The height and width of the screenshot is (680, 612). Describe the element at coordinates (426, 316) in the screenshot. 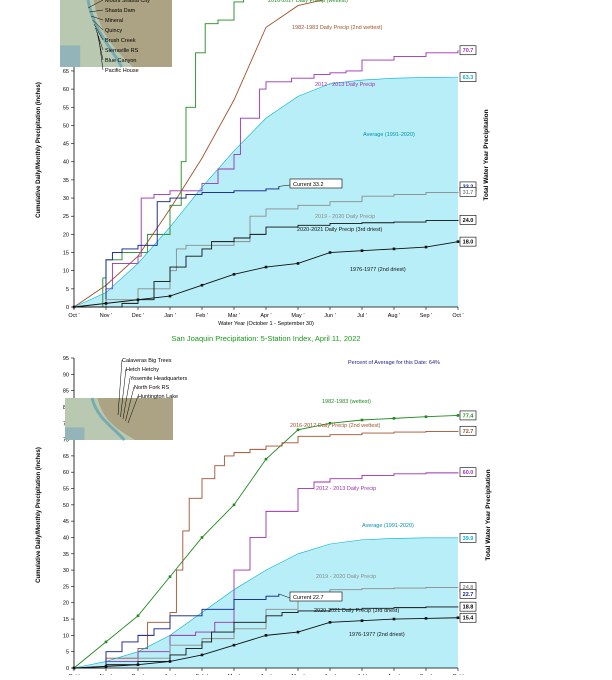

I see `x-tick-label-sep: Sep ’` at that location.